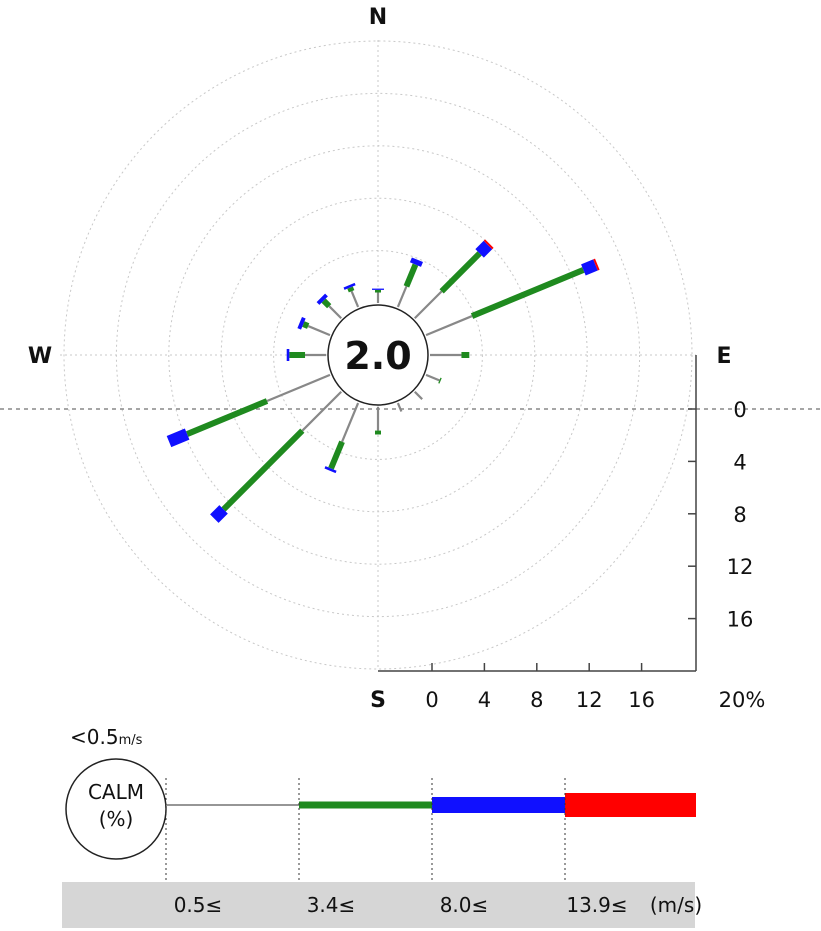 This screenshot has height=931, width=821. I want to click on petal-sw, so click(276, 456).